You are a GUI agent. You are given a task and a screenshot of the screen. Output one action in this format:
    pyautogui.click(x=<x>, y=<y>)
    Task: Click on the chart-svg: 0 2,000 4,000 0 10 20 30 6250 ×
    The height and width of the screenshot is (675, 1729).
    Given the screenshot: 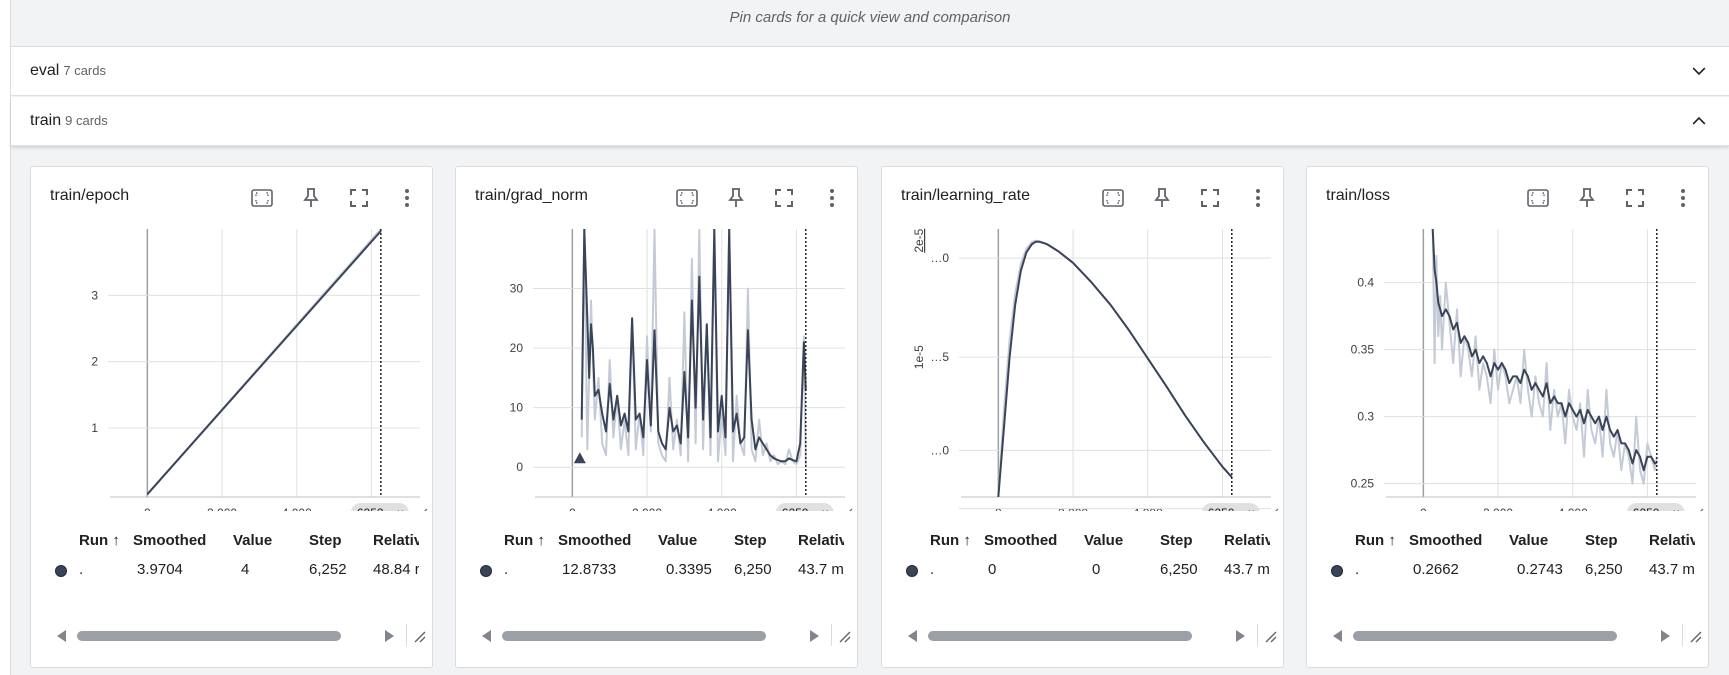 What is the action you would take?
    pyautogui.click(x=681, y=370)
    